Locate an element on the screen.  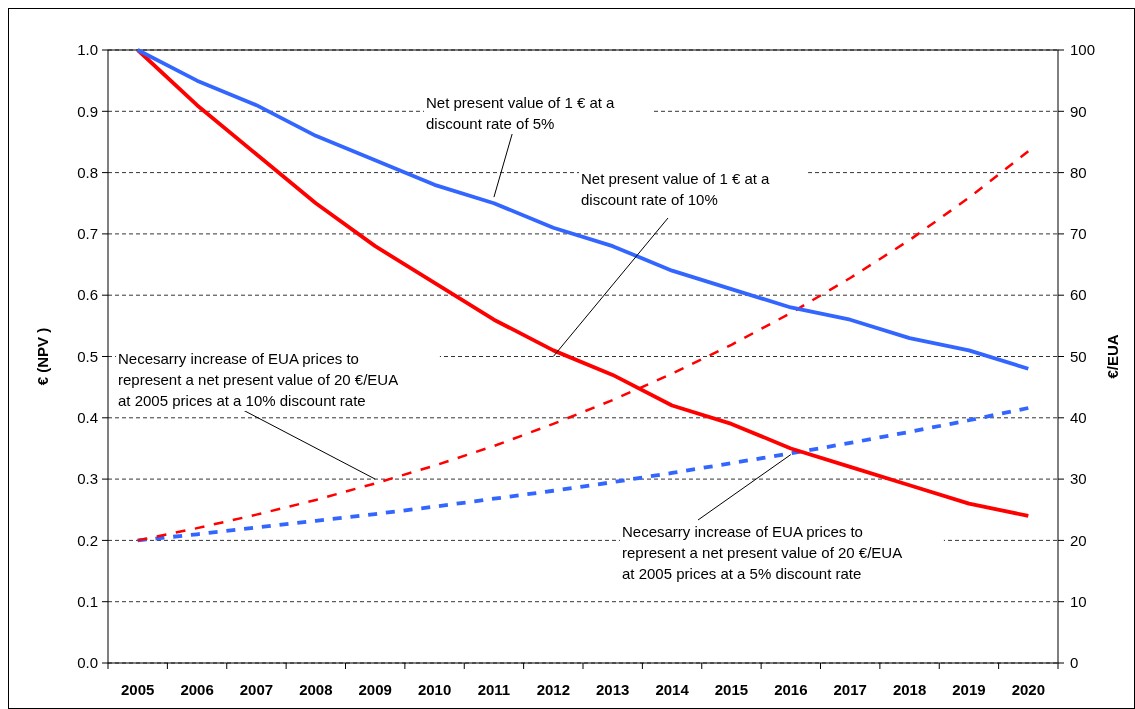
y2-tick-label: 80 is located at coordinates (1078, 172).